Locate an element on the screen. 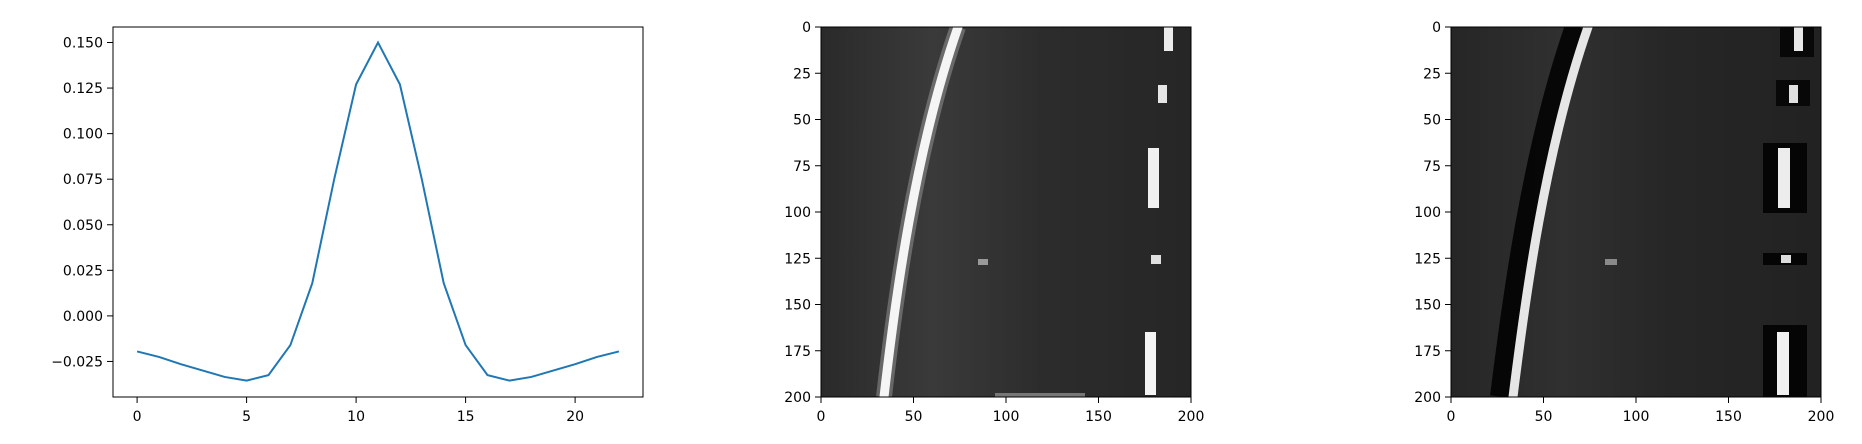 Image resolution: width=1862 pixels, height=444 pixels. x-tick-label: 15 is located at coordinates (466, 417).